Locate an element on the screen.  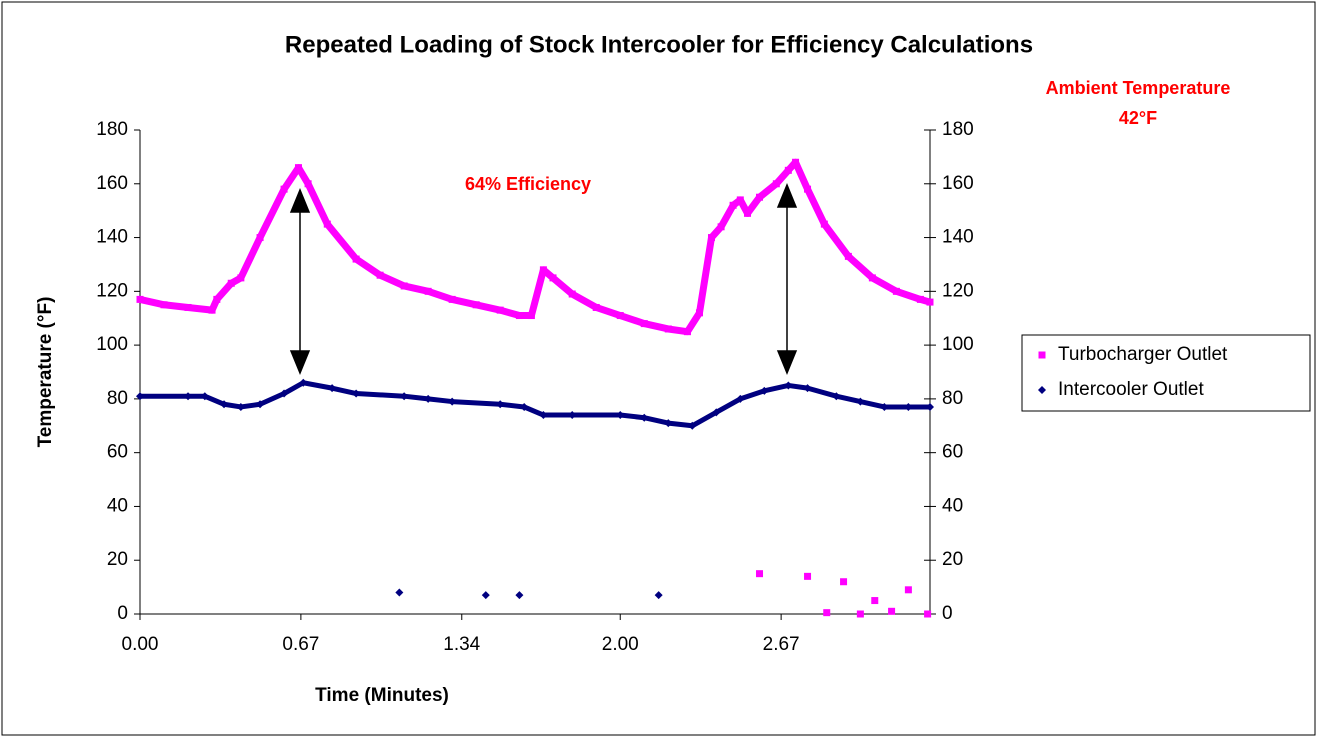
y2-tick-label: 140 is located at coordinates (958, 237).